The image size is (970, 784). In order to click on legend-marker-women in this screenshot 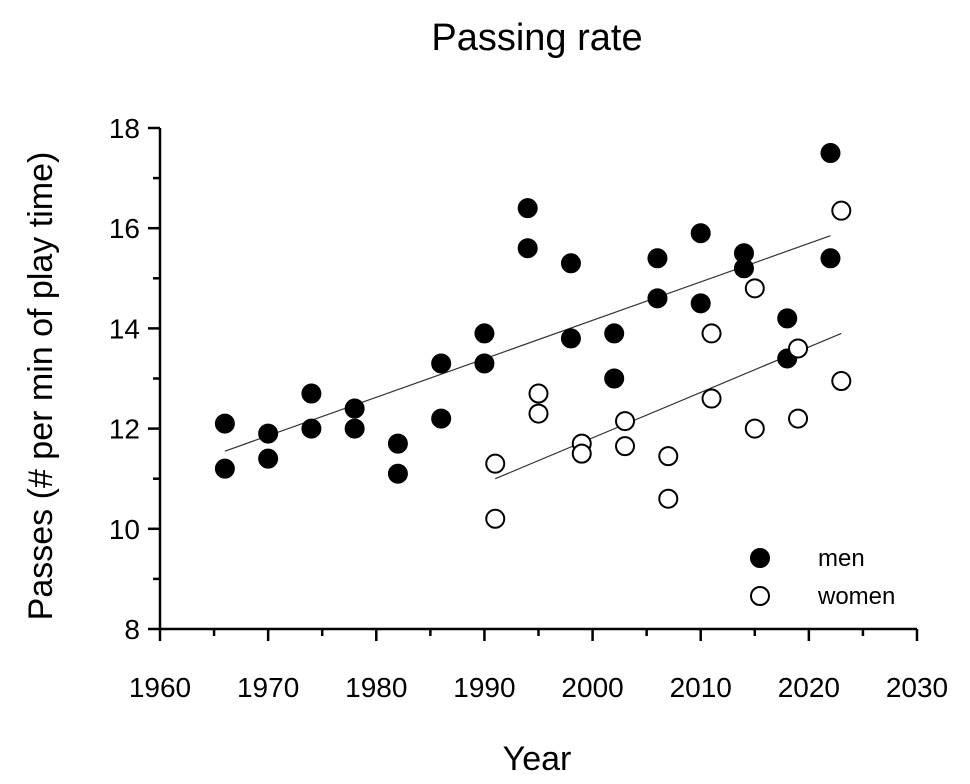, I will do `click(760, 596)`.